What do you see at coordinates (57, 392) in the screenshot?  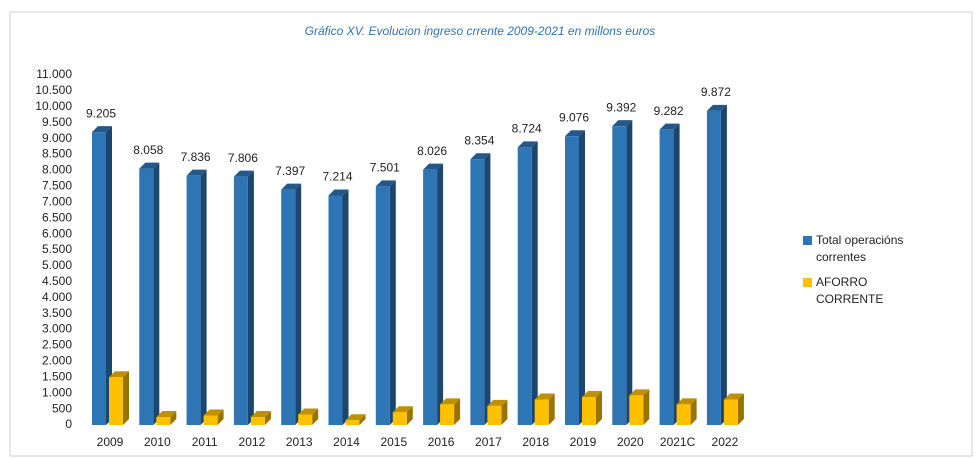 I see `y-tick-label: 1.000` at bounding box center [57, 392].